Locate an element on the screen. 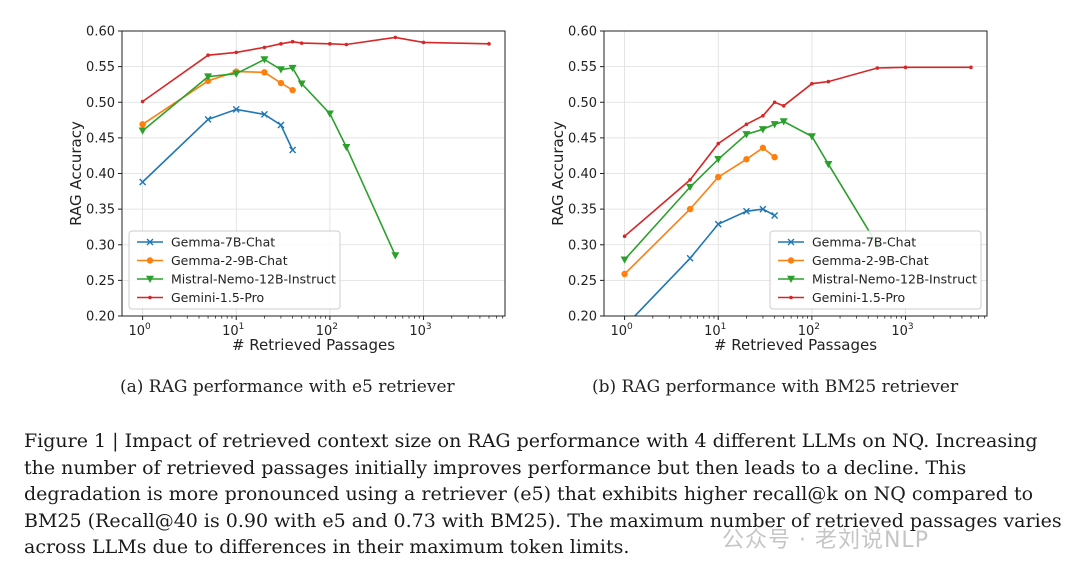 The height and width of the screenshot is (579, 1080). y-tick-label: 0.50 is located at coordinates (100, 103).